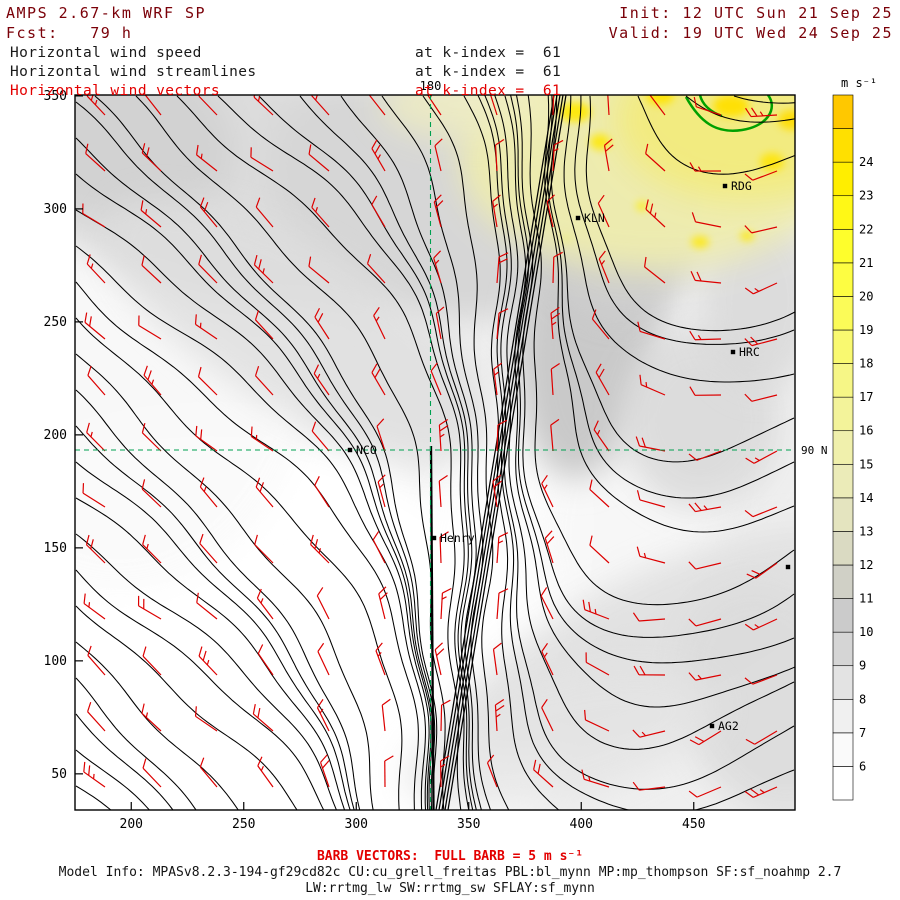 The width and height of the screenshot is (900, 900). Describe the element at coordinates (866, 531) in the screenshot. I see `colorbar-tick-label: 13` at that location.